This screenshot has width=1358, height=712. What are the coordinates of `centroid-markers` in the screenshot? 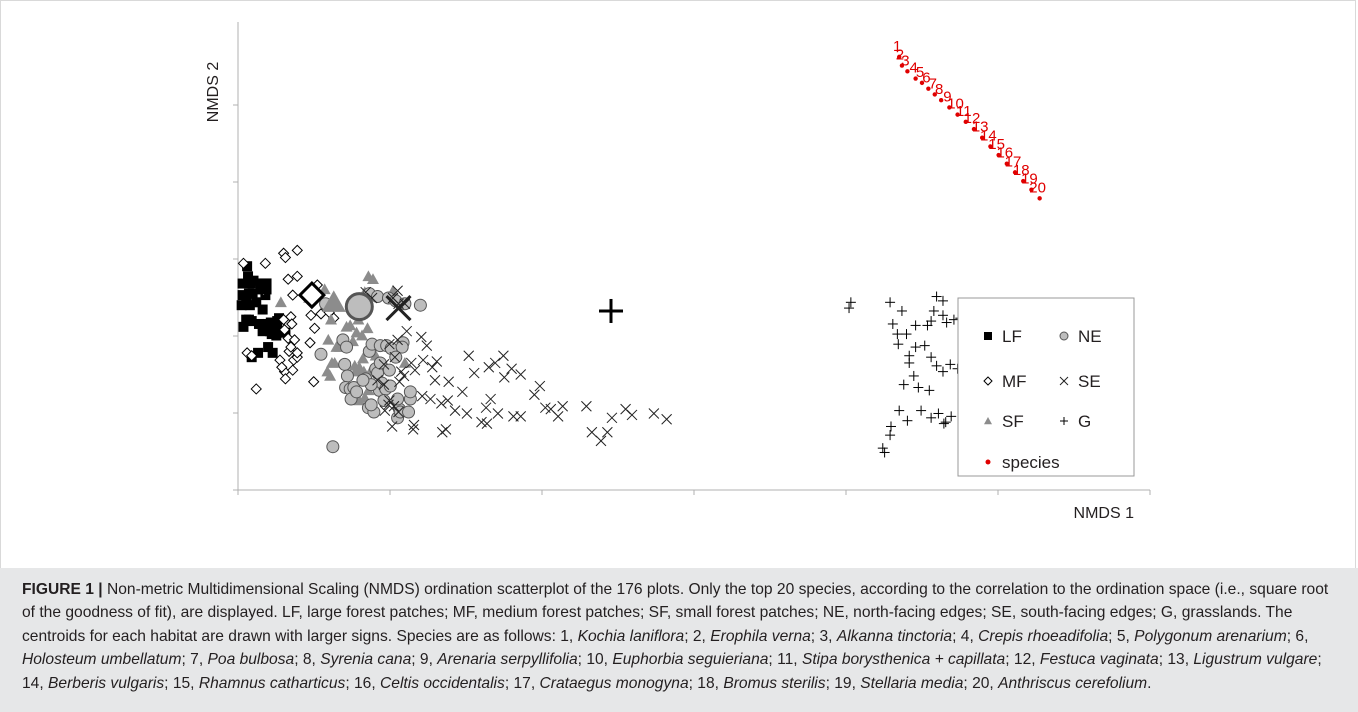 It's located at (439, 300).